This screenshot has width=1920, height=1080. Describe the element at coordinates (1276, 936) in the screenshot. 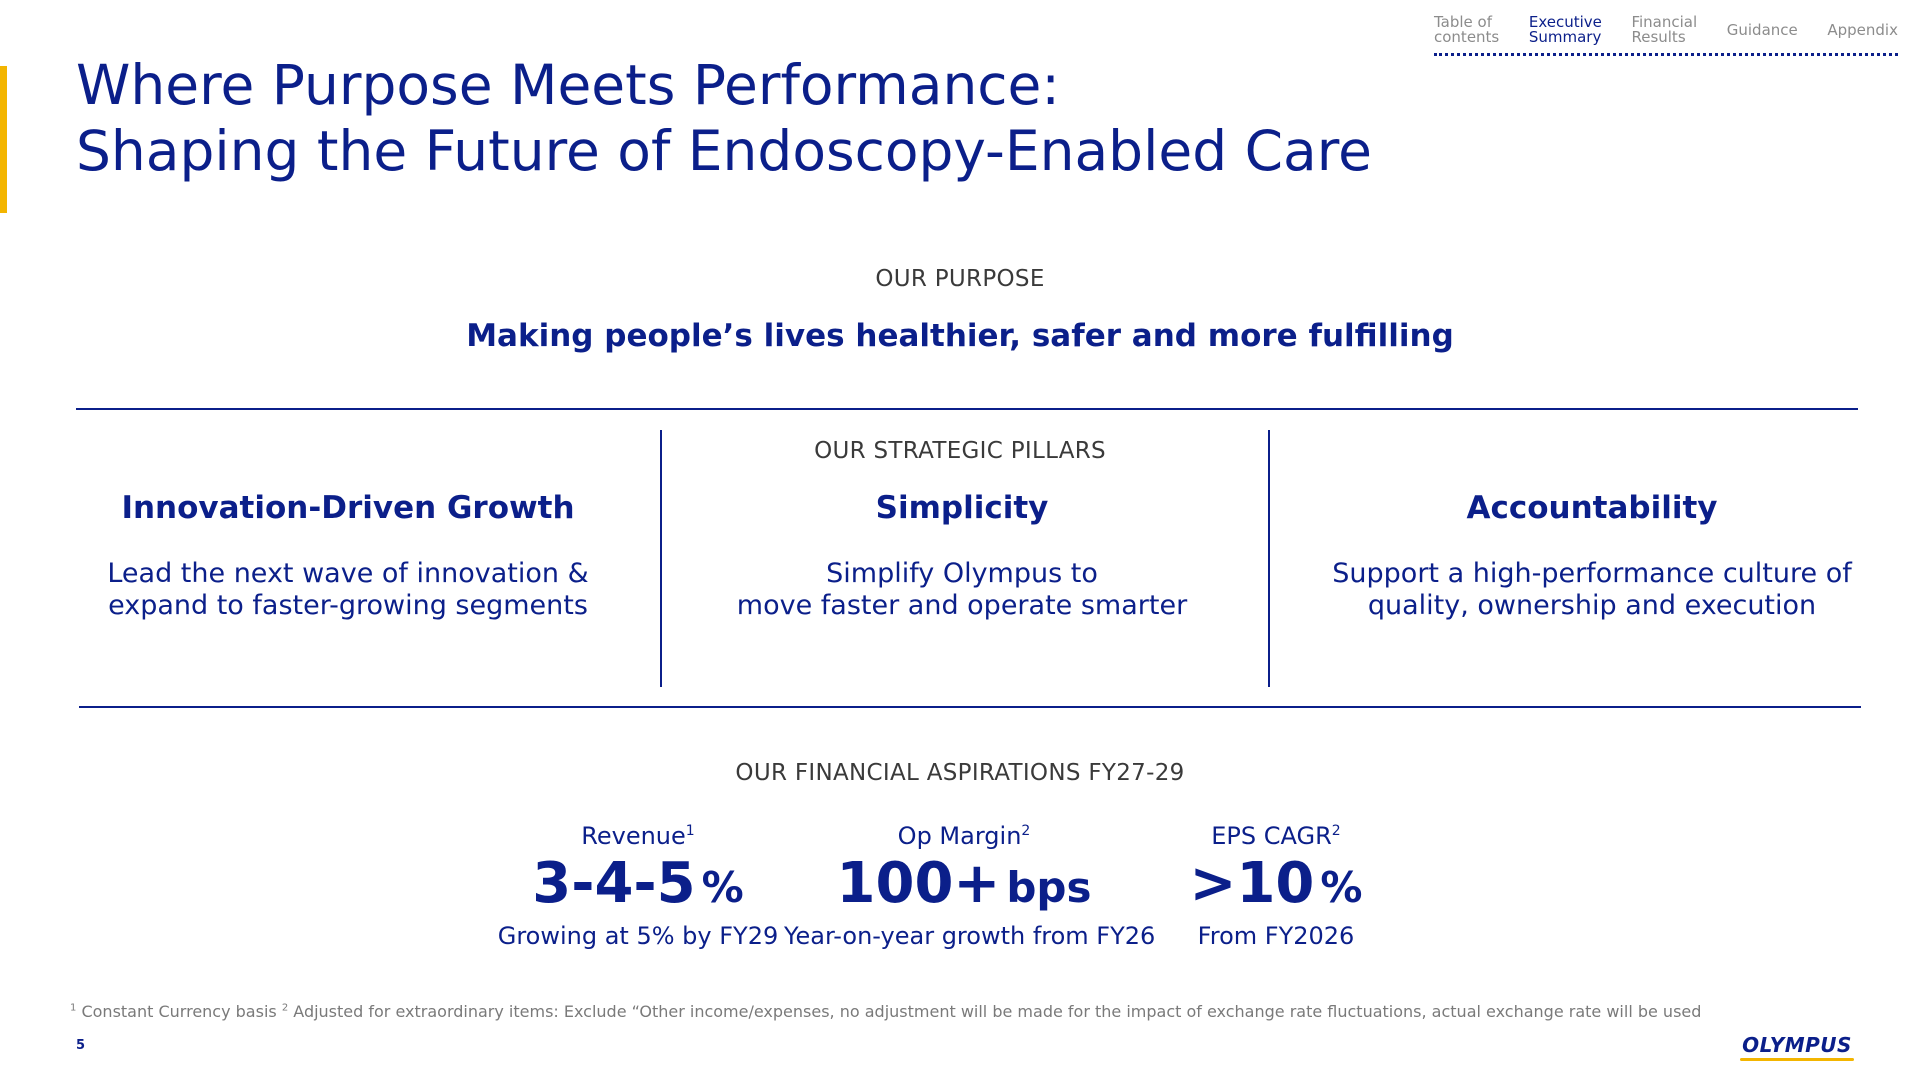

I see `metric-note: From FY2026` at that location.